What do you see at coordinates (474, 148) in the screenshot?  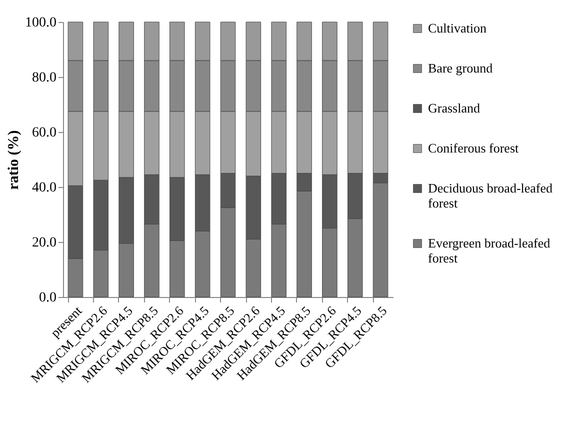 I see `legend-label: Coniferous forest` at bounding box center [474, 148].